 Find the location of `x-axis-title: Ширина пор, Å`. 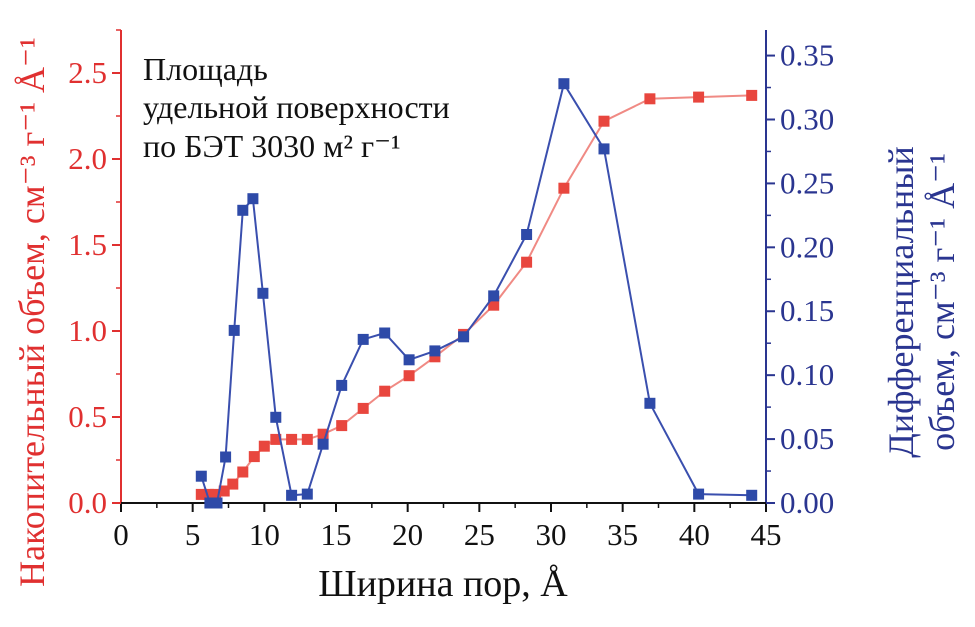

x-axis-title: Ширина пор, Å is located at coordinates (443, 584).